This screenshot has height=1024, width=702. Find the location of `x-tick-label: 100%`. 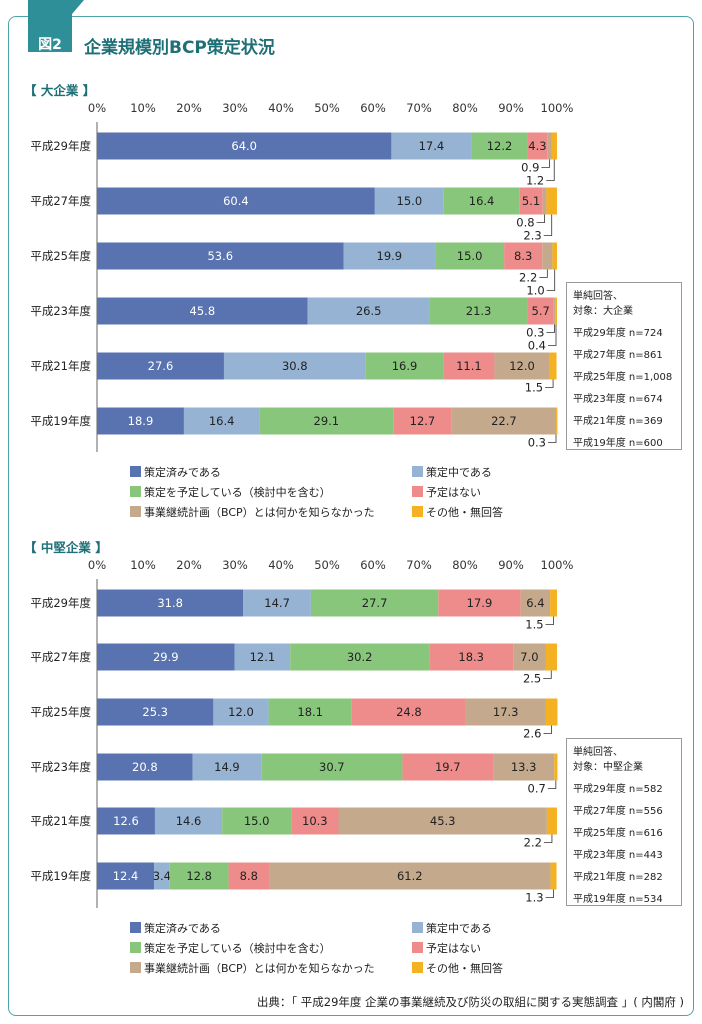

x-tick-label: 100% is located at coordinates (557, 108).